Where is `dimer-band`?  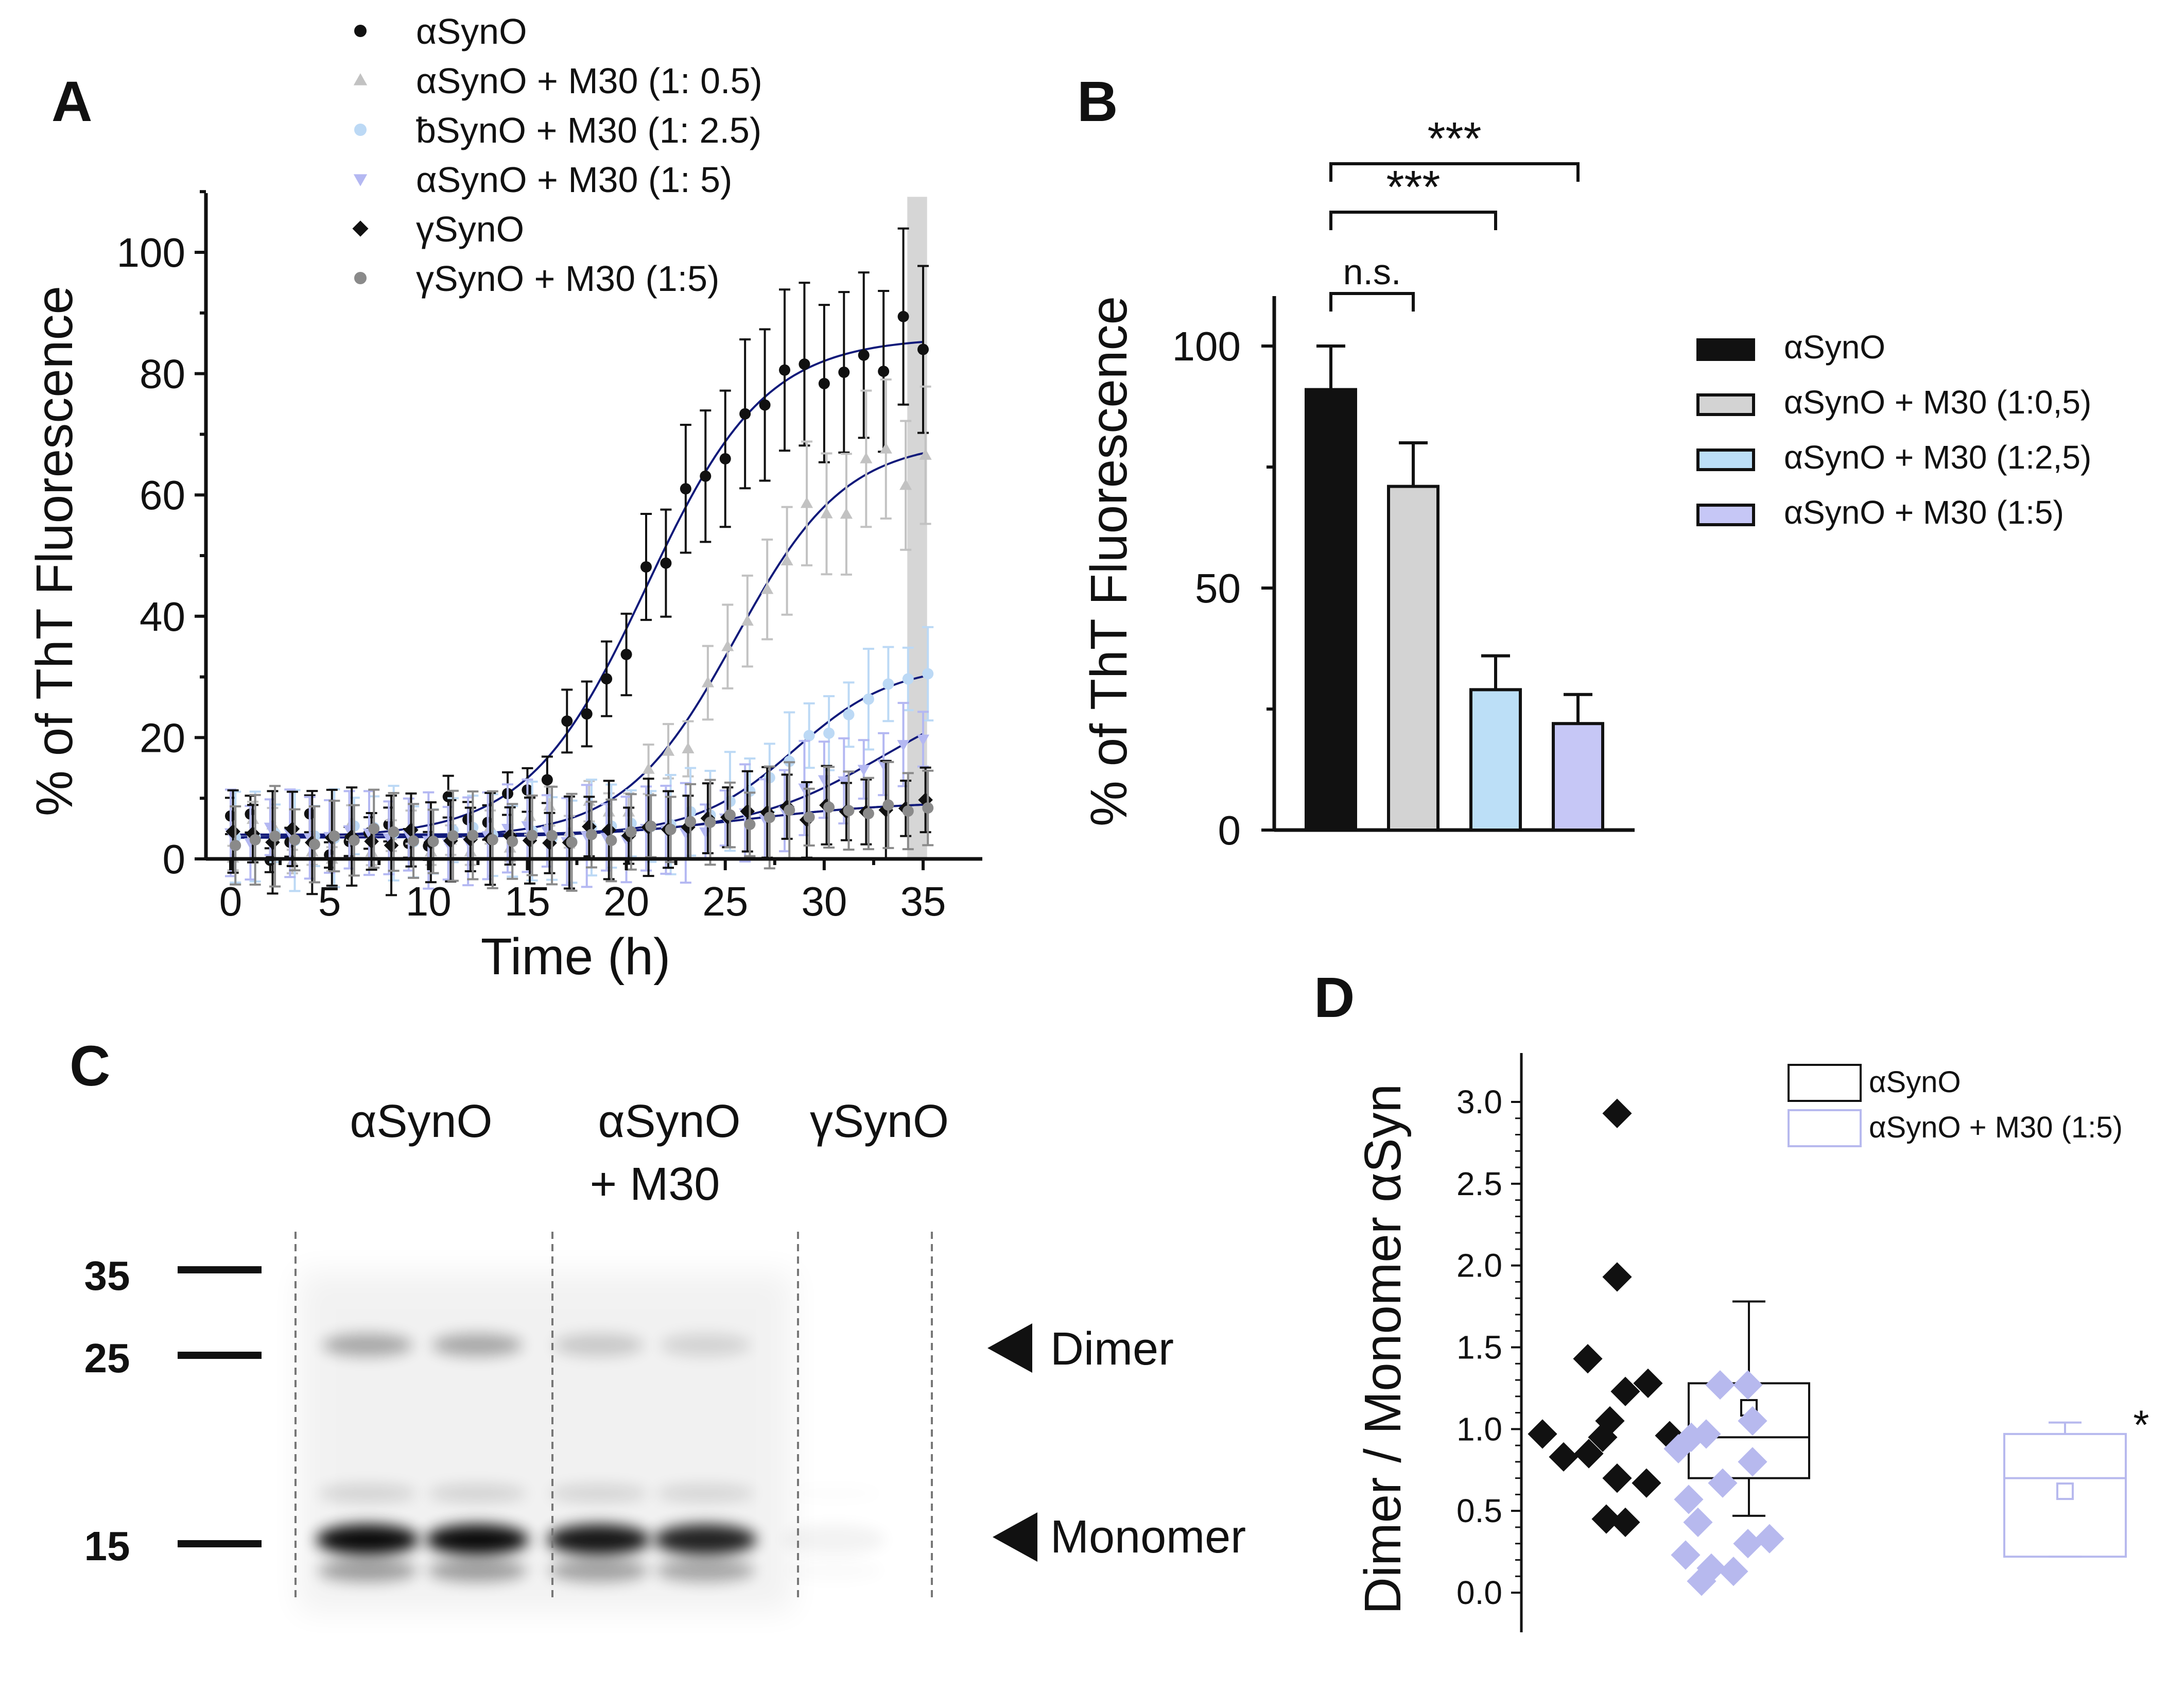 dimer-band is located at coordinates (598, 1345).